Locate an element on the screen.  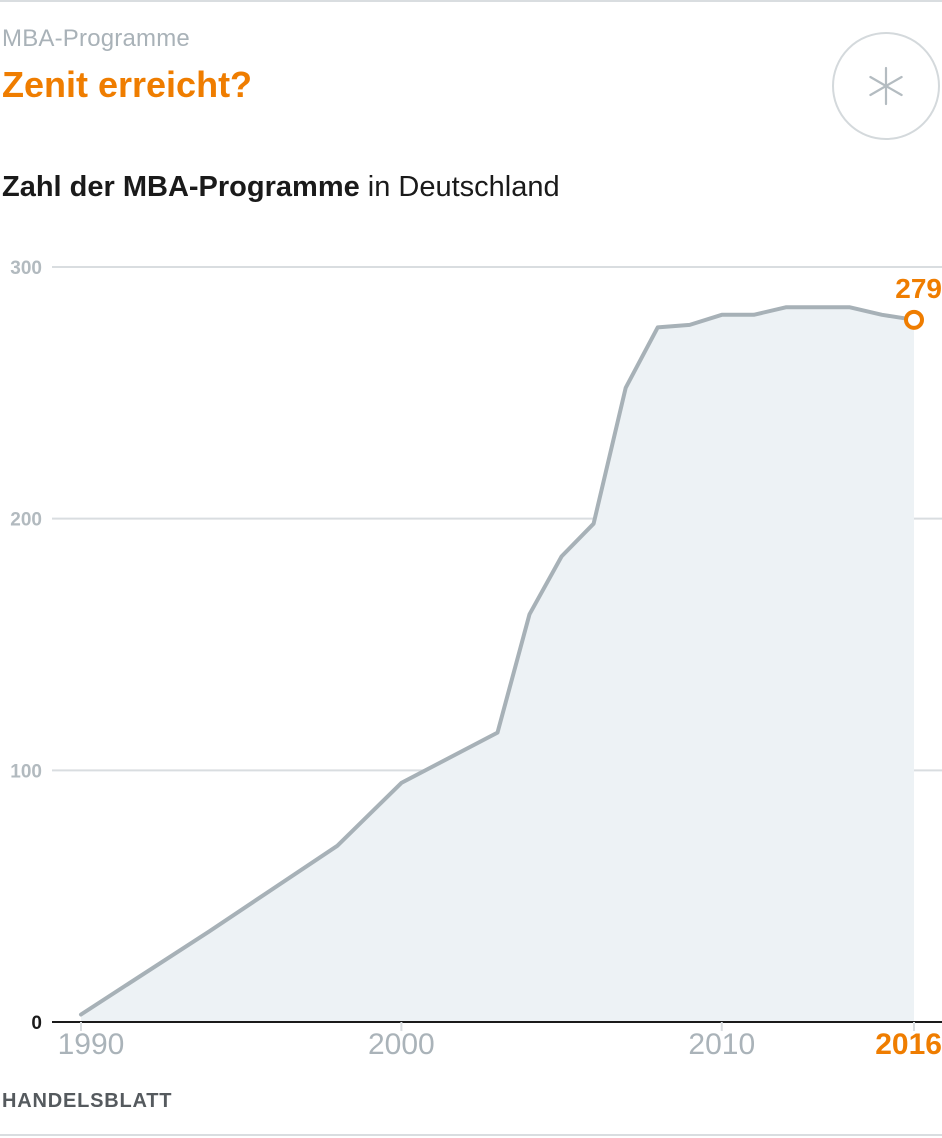
headline: Zenit erreicht? is located at coordinates (127, 84).